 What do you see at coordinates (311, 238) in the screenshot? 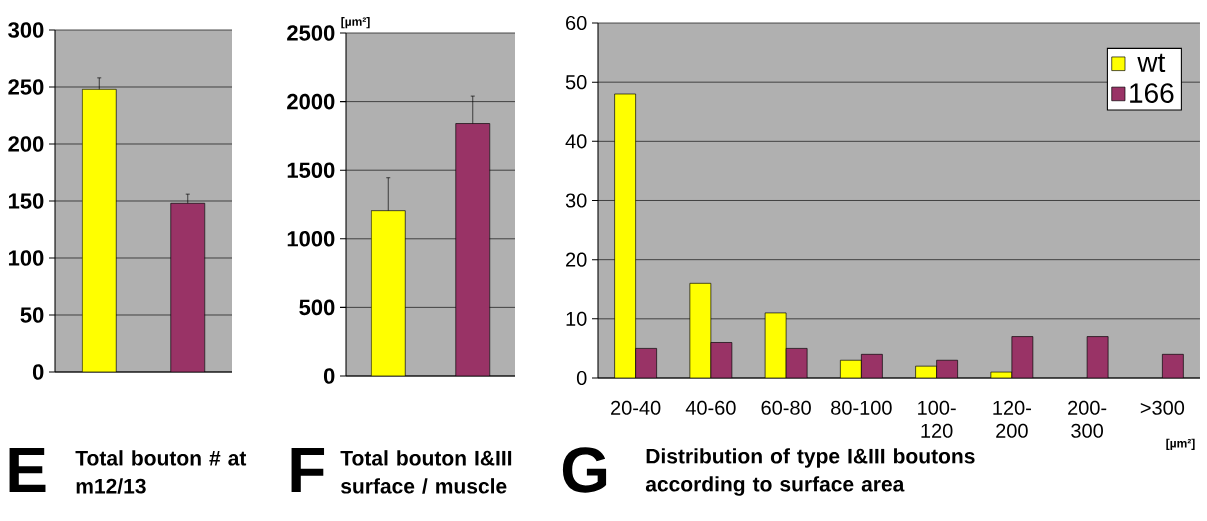
I see `y-tick-label: 1000` at bounding box center [311, 238].